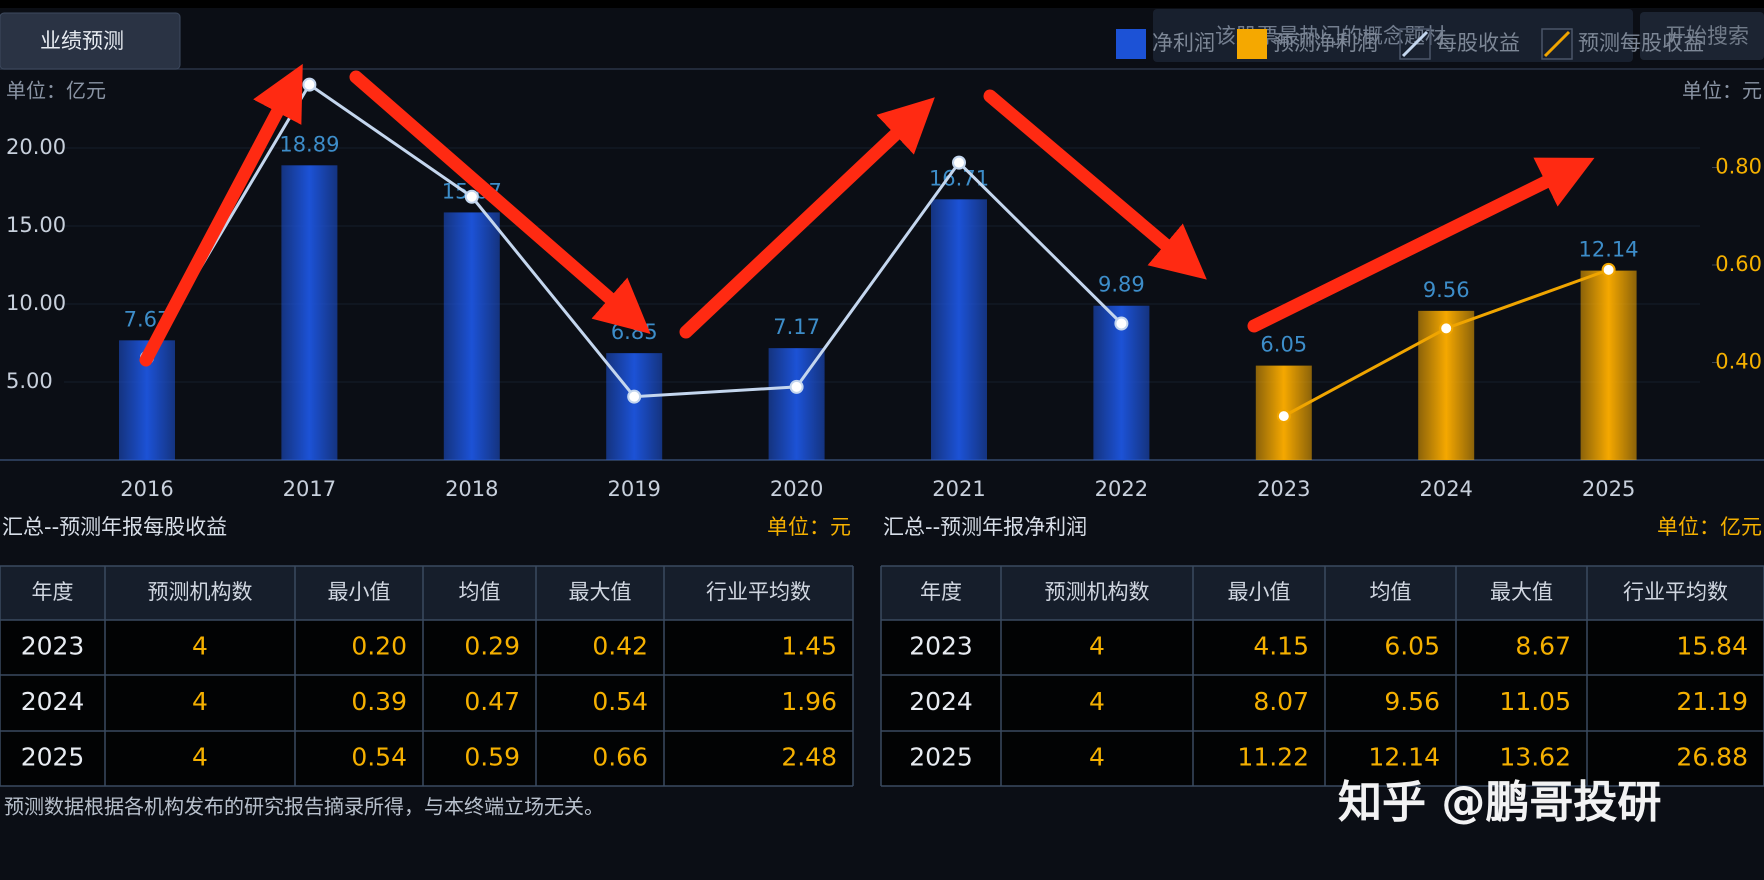 Image resolution: width=1764 pixels, height=880 pixels. What do you see at coordinates (309, 144) in the screenshot?
I see `value-label: 18.89` at bounding box center [309, 144].